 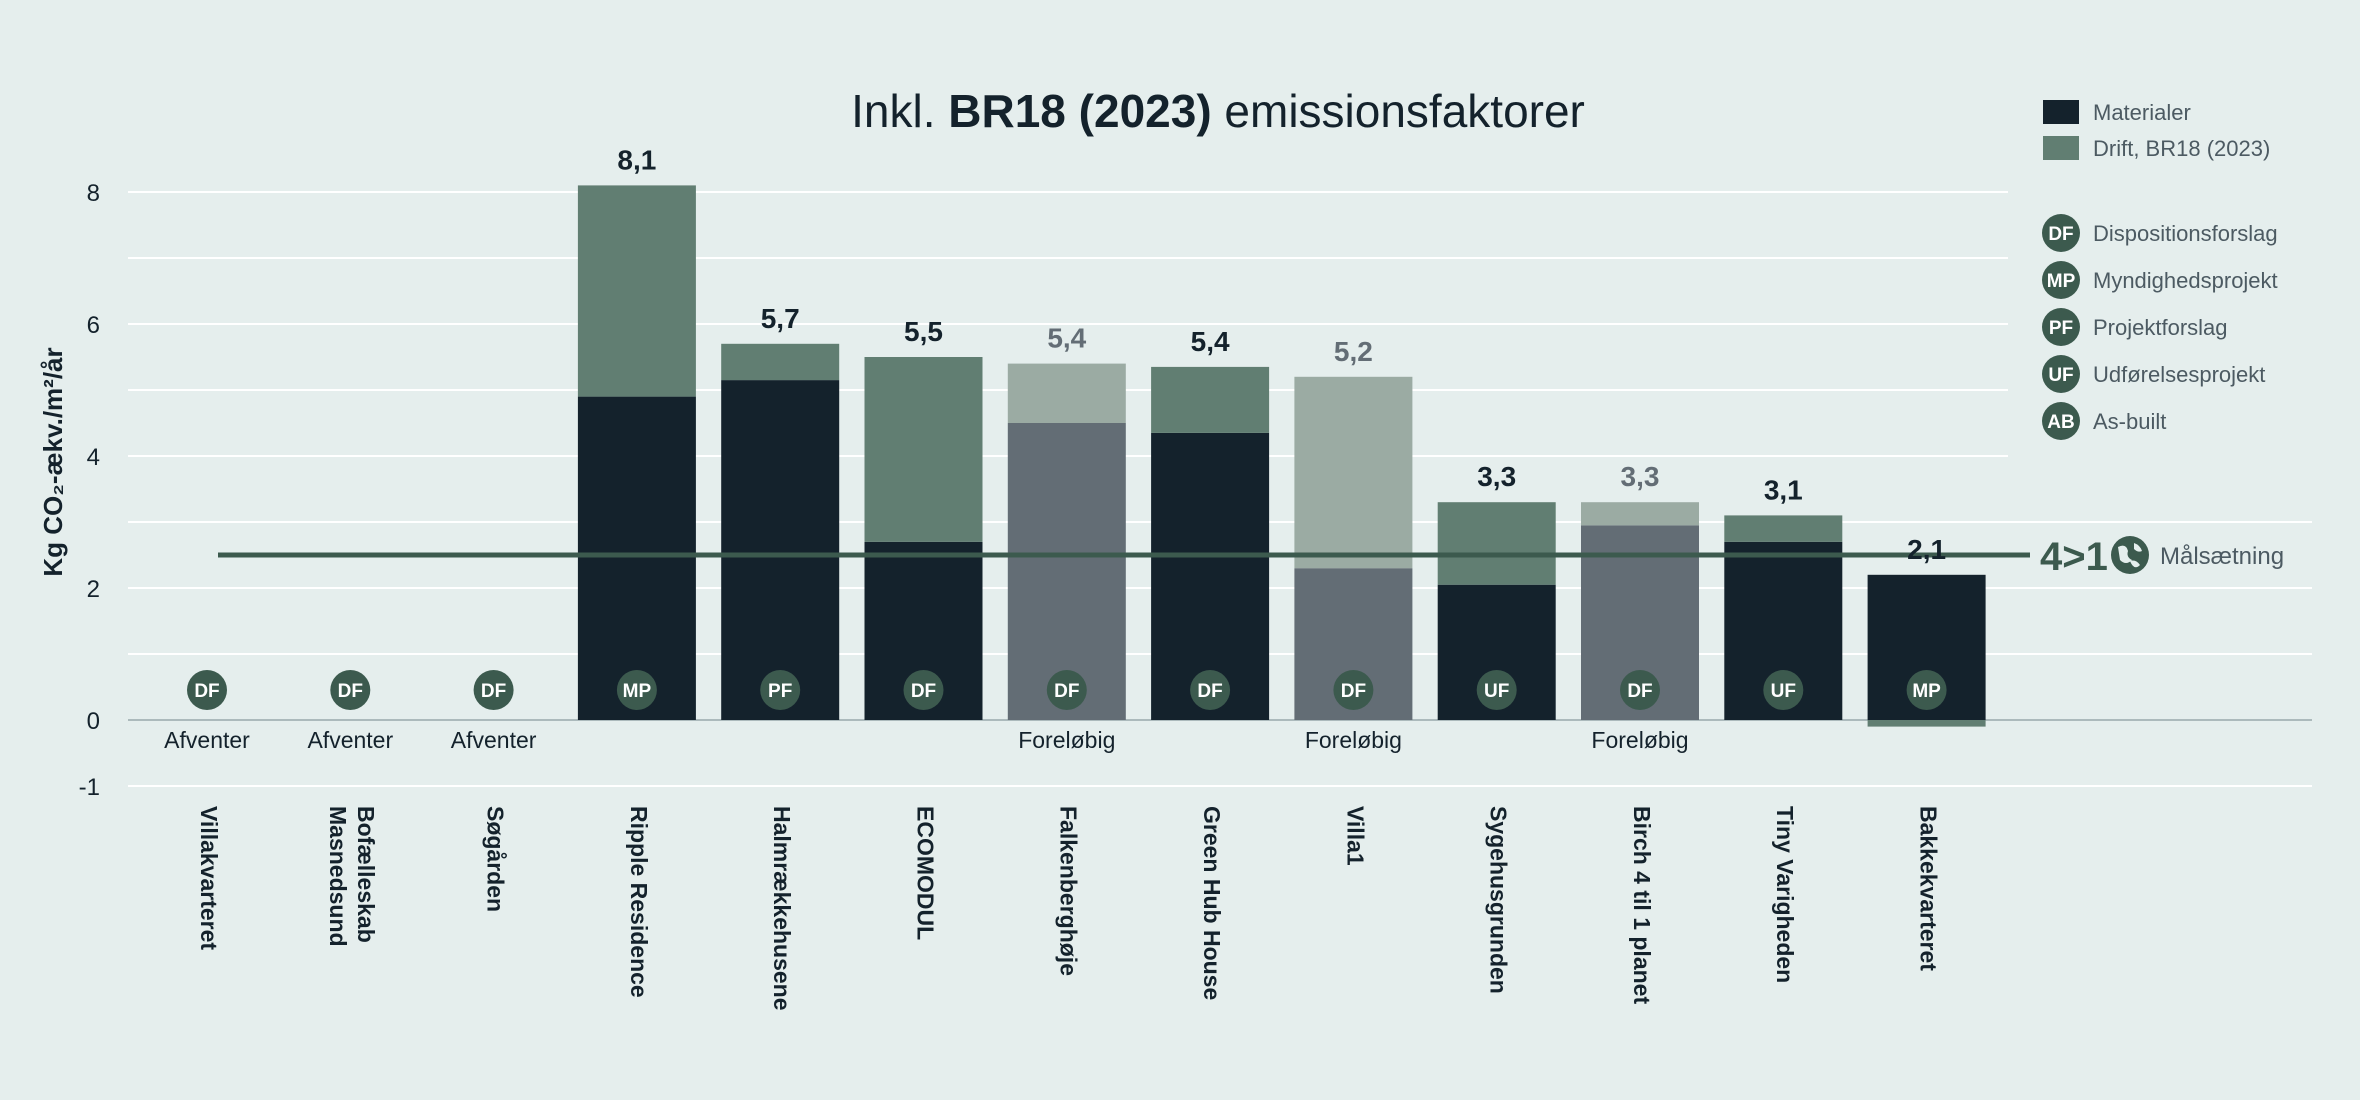 What do you see at coordinates (1212, 903) in the screenshot?
I see `category-label: Green Hub House` at bounding box center [1212, 903].